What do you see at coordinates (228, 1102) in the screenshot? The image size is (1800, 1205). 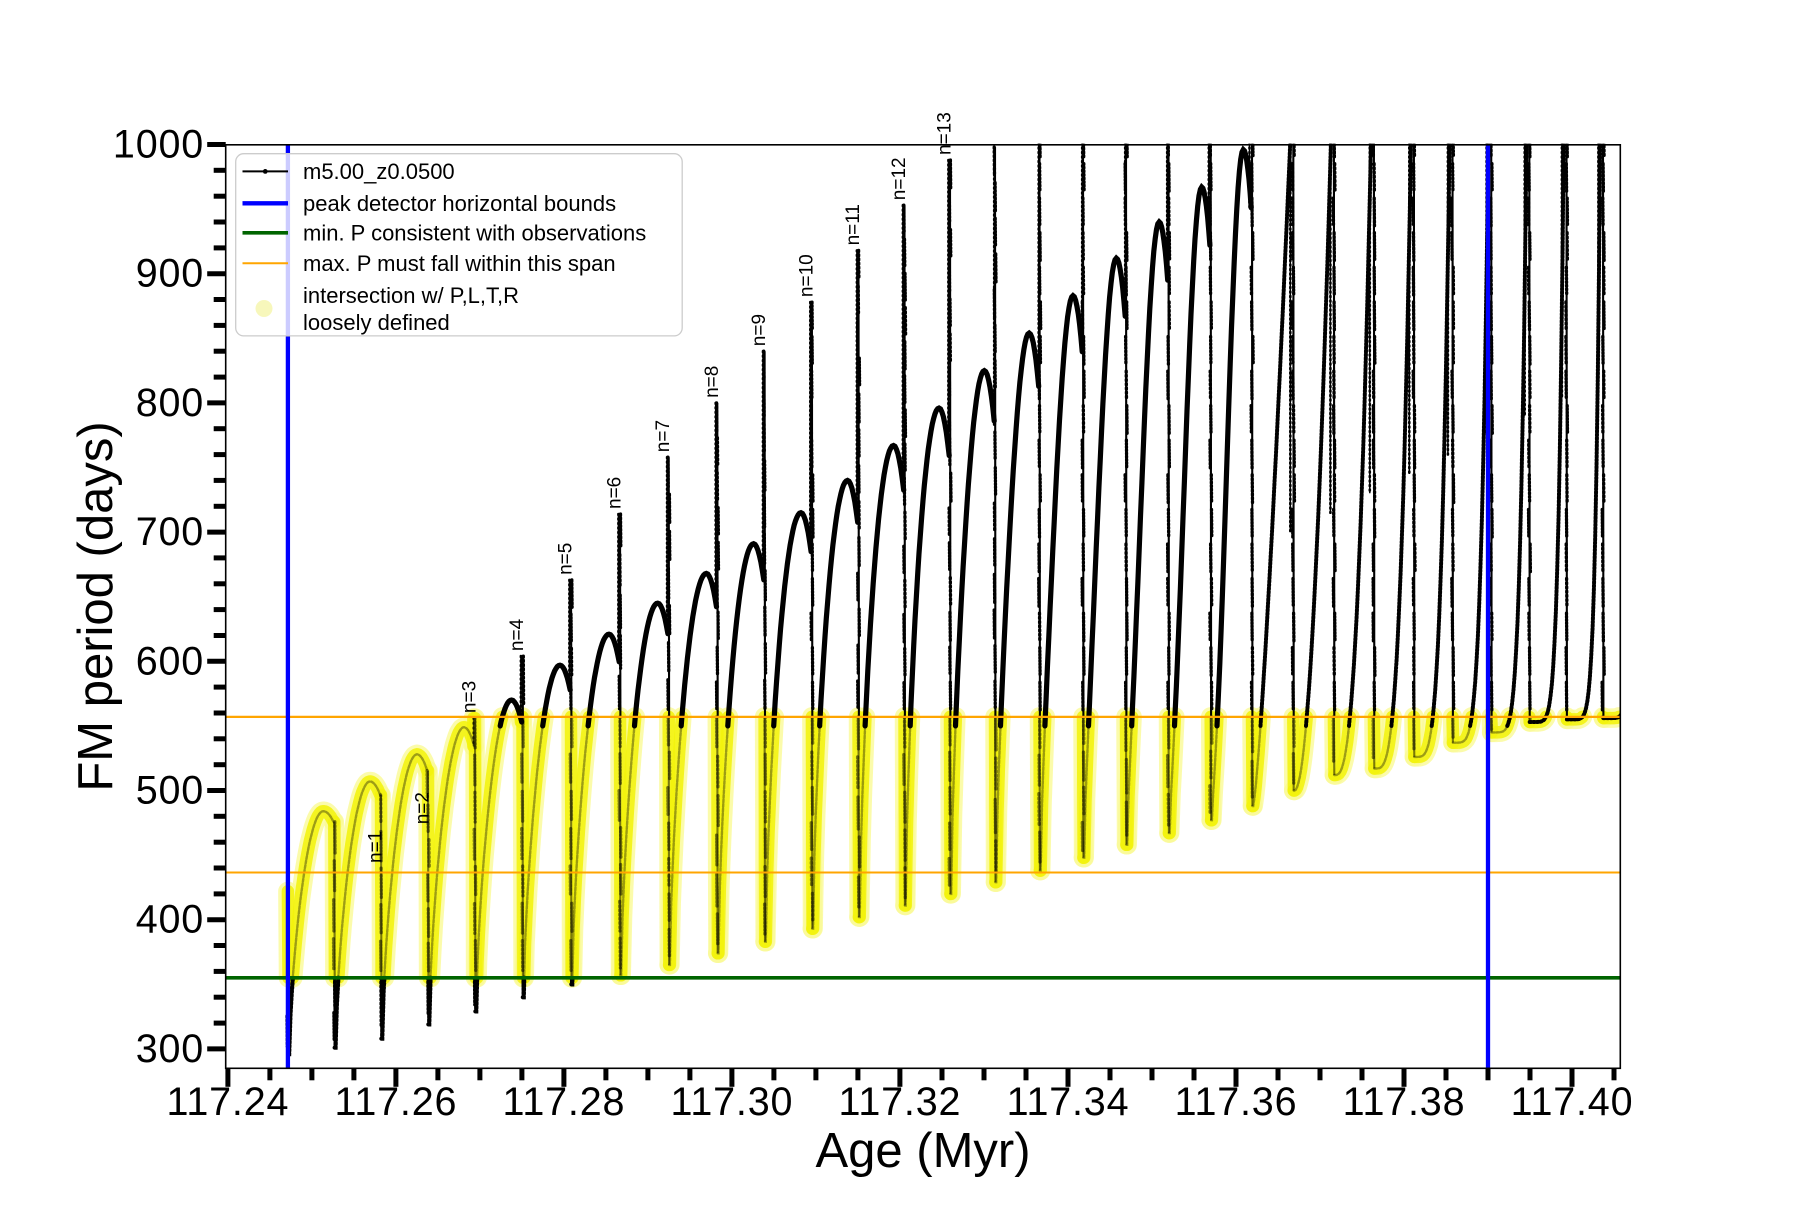 I see `svg-text: 117.24` at bounding box center [228, 1102].